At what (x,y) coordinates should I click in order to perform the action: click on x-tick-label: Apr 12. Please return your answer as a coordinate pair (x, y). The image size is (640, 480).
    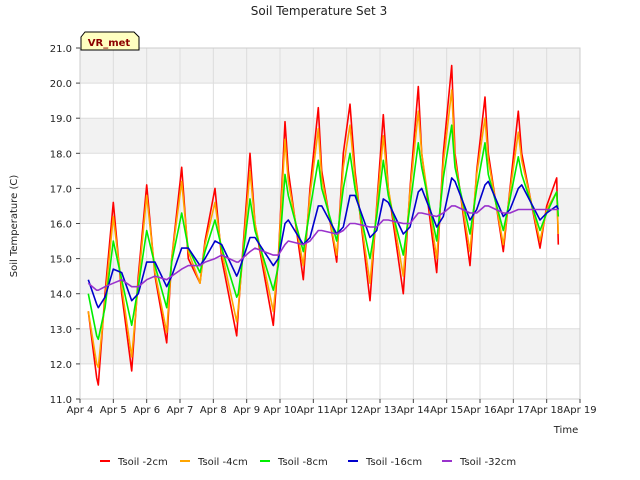
    Looking at the image, I should click on (346, 410).